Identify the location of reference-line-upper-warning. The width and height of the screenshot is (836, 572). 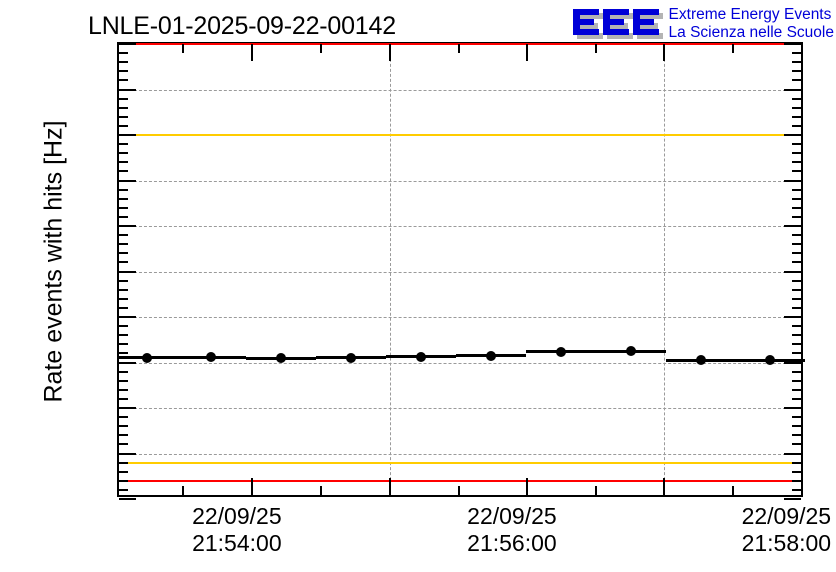
(460, 135).